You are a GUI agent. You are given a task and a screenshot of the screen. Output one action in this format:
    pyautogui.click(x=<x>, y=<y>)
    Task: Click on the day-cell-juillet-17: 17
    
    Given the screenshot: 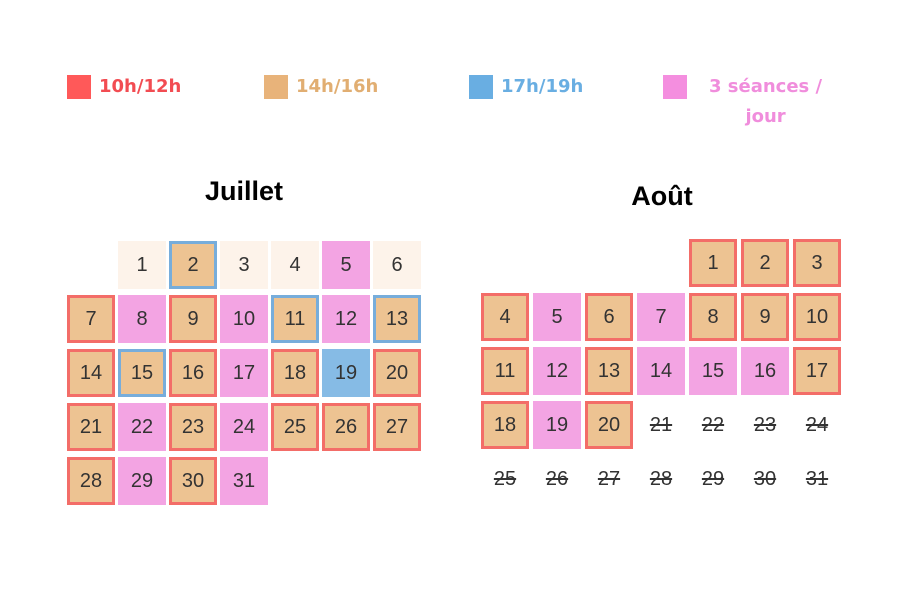 What is the action you would take?
    pyautogui.click(x=244, y=373)
    